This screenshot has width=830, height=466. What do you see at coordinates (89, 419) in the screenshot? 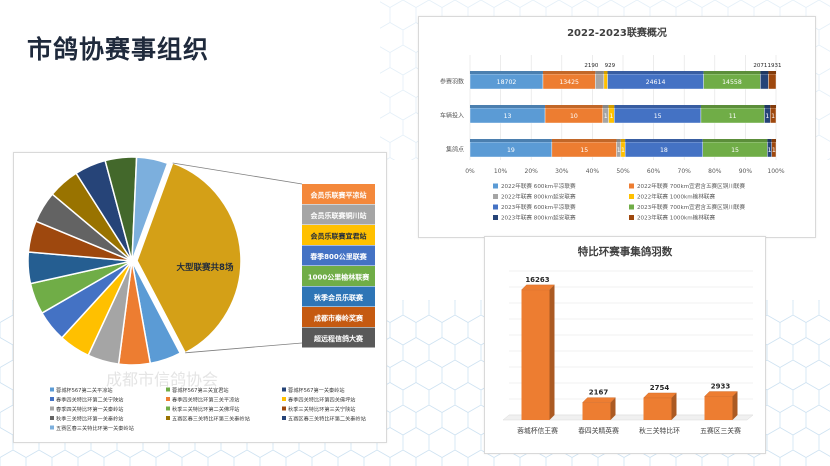
I see `legend-entry: 秋季三关特比环第一关秦岭站` at bounding box center [89, 419].